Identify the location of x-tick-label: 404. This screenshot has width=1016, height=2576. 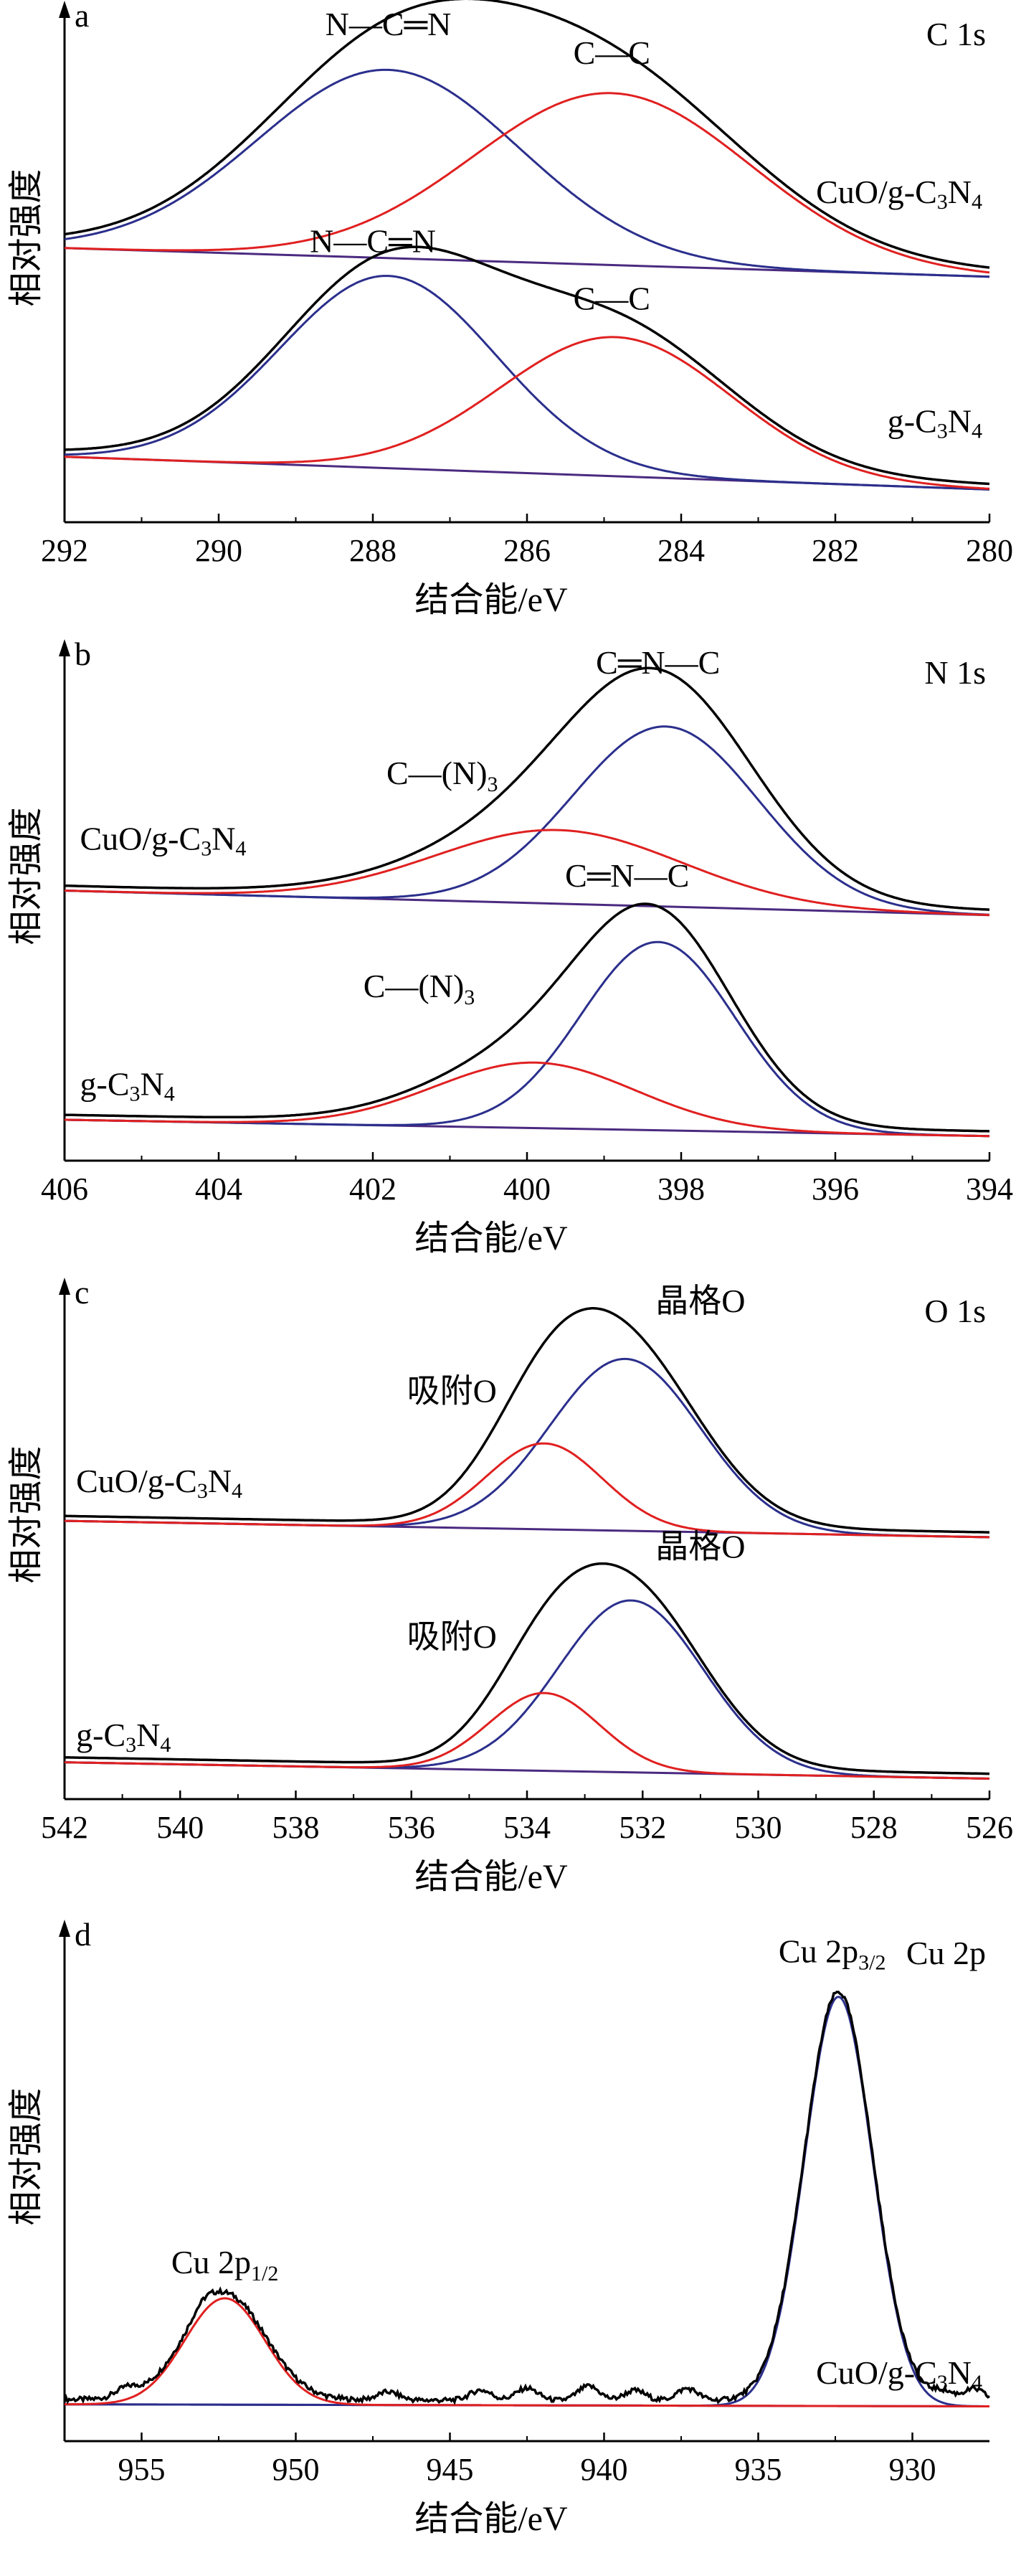
(218, 1189).